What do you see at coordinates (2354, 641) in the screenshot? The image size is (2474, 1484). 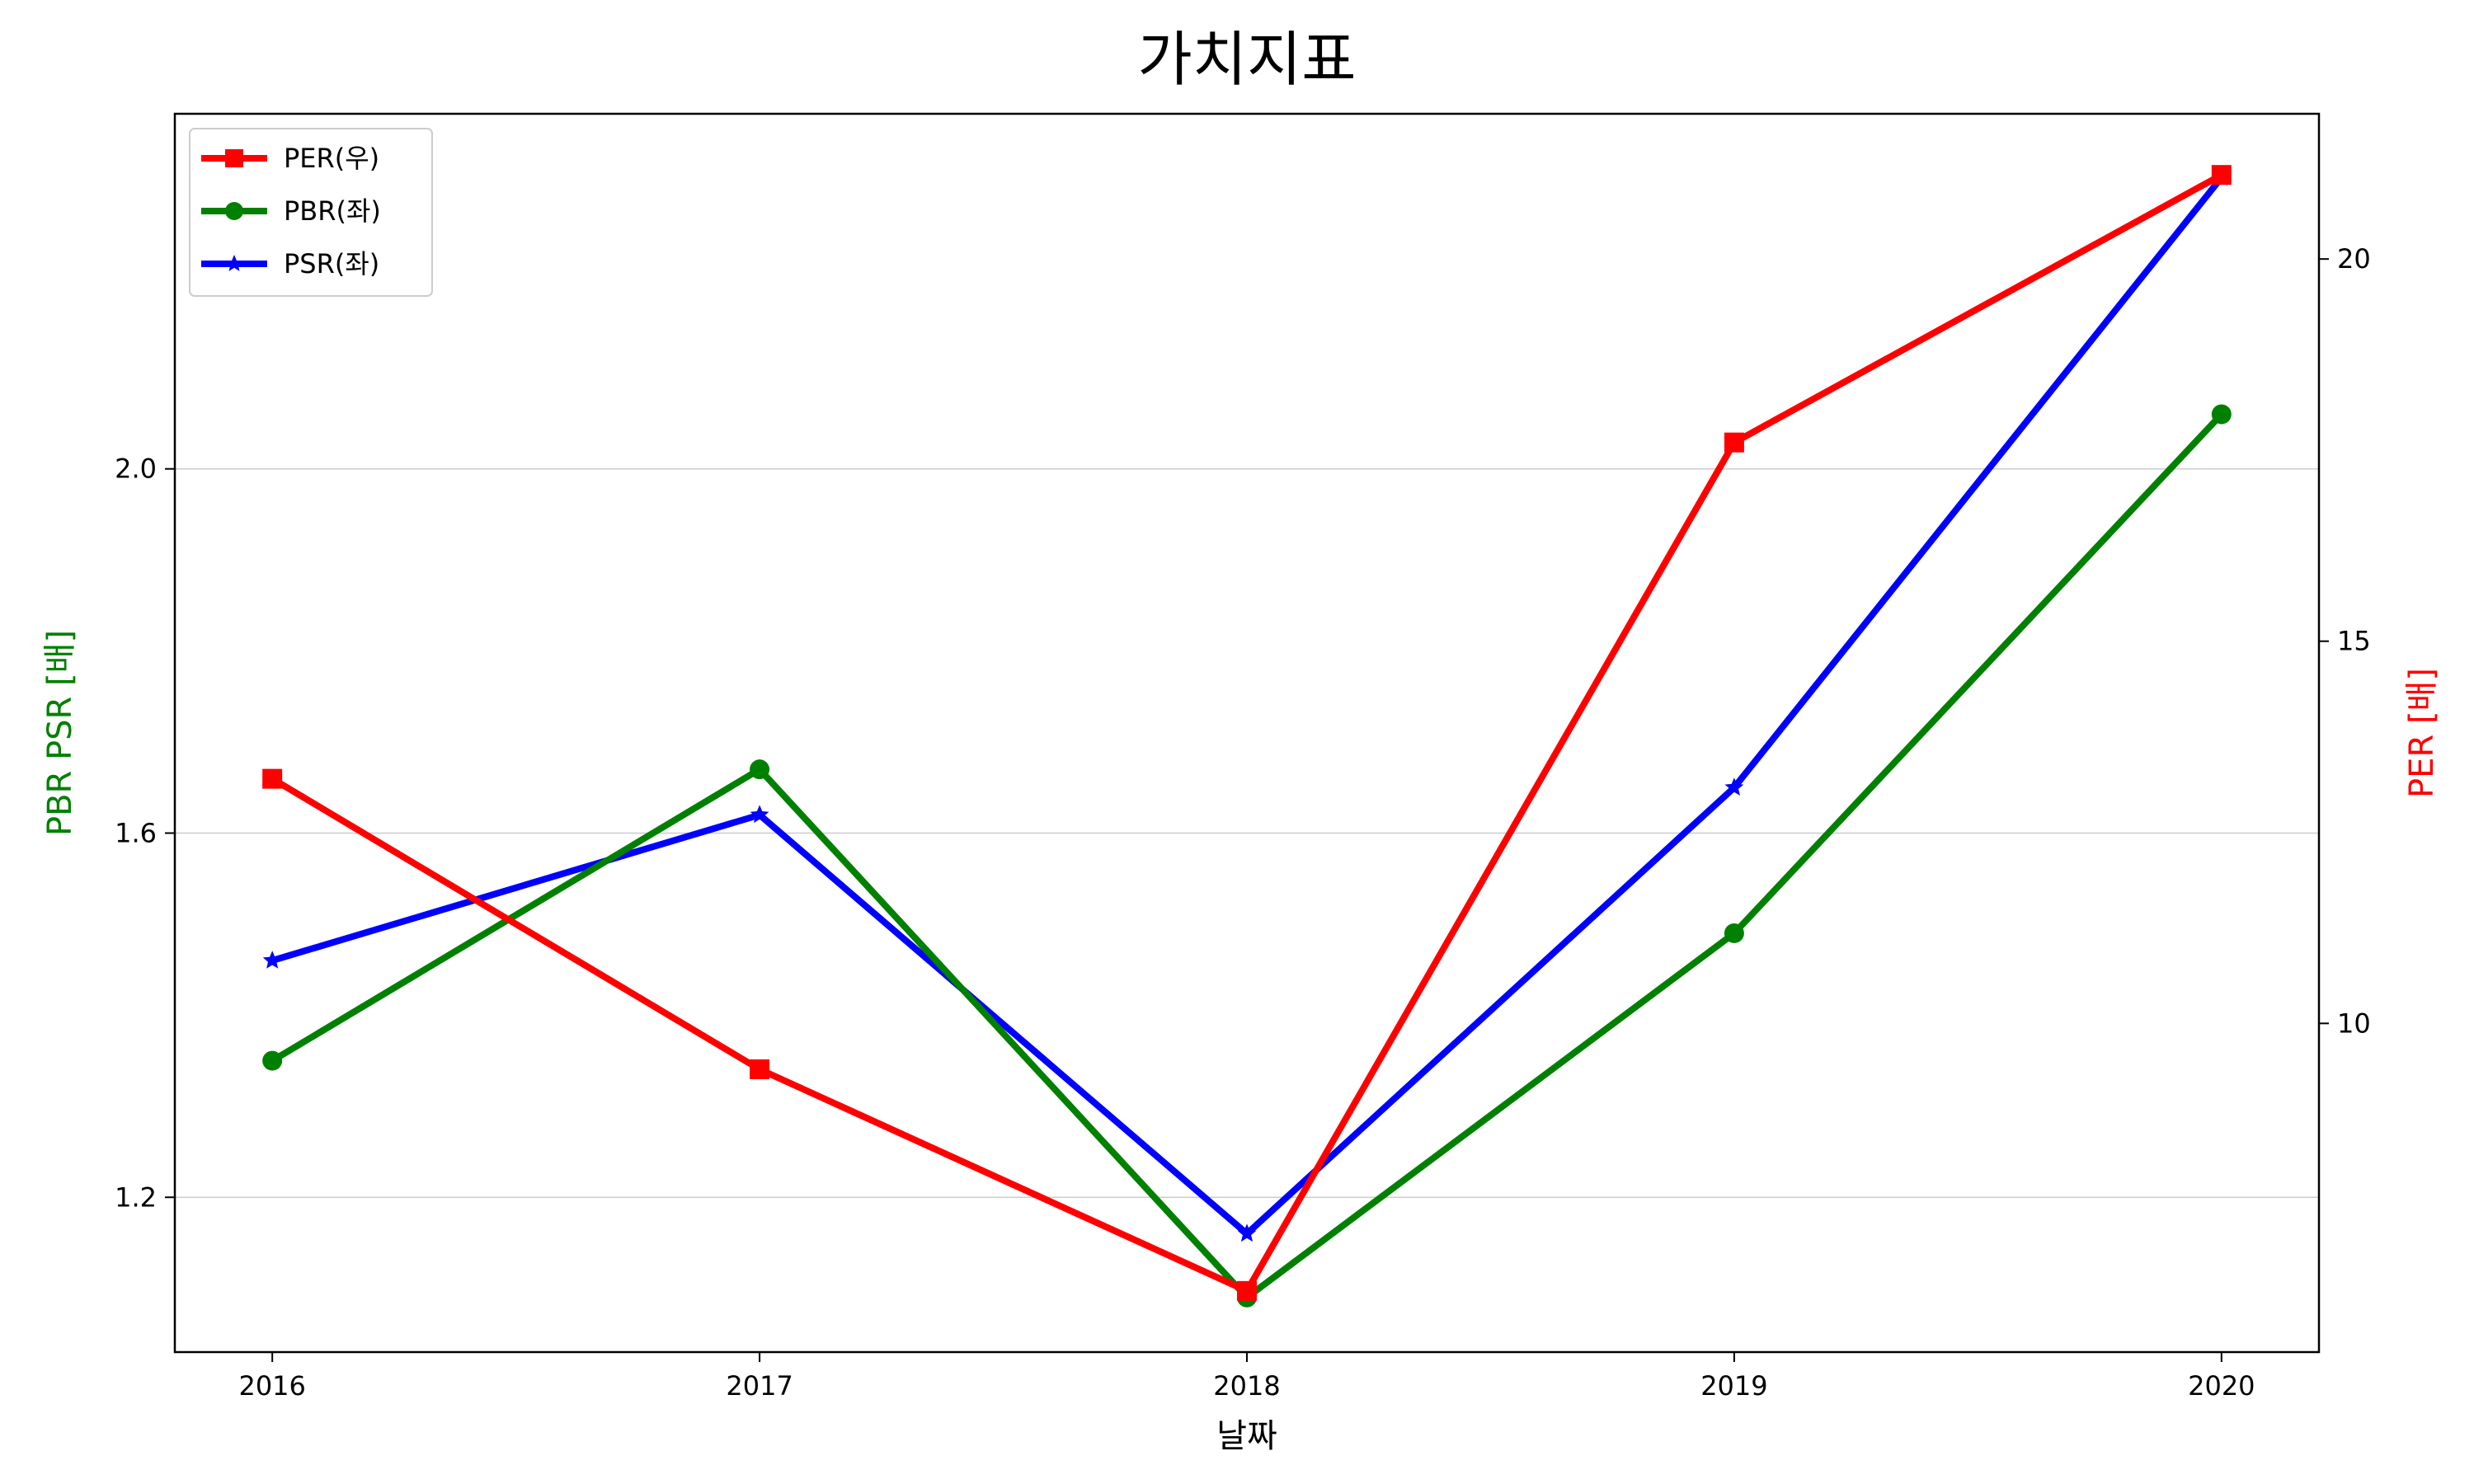 I see `y-right-tick-label: 15` at bounding box center [2354, 641].